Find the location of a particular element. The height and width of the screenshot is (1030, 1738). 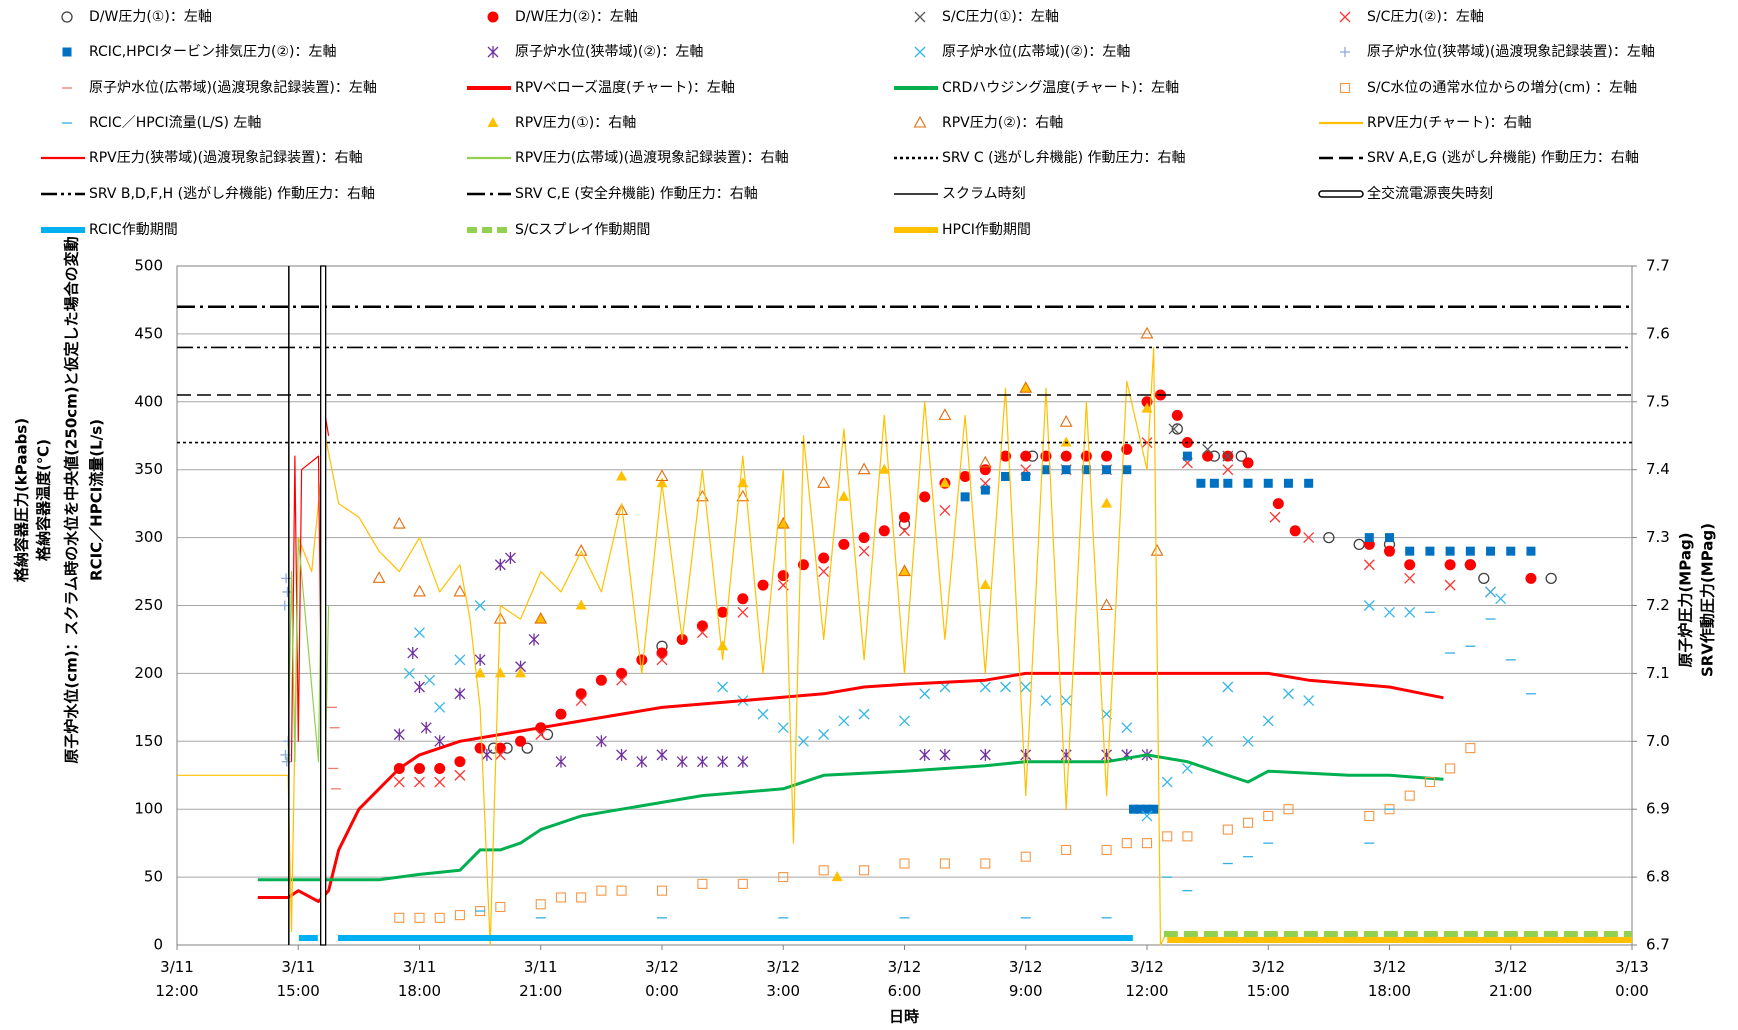

legend-label: RCIC,HPCIタービン排気圧力(②)：左軸 is located at coordinates (213, 52).